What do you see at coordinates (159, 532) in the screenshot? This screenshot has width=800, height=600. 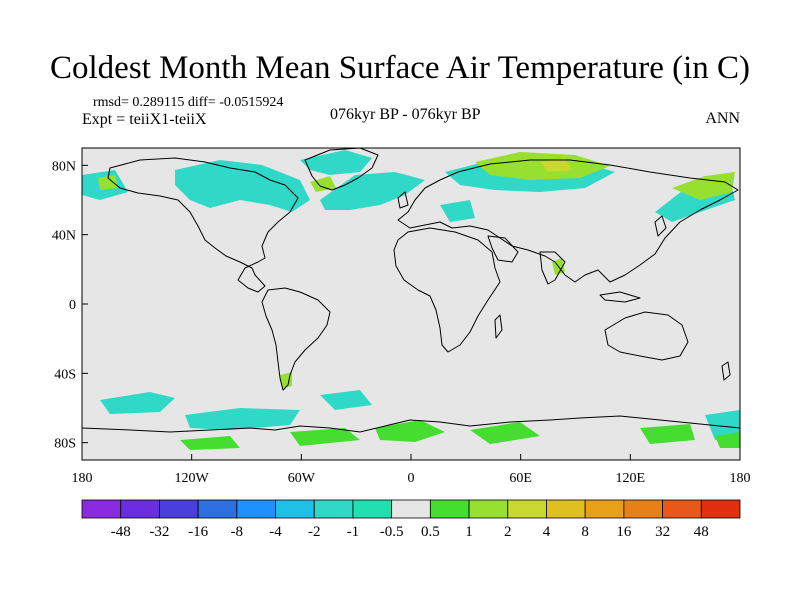 I see `colorbar-label: -32` at bounding box center [159, 532].